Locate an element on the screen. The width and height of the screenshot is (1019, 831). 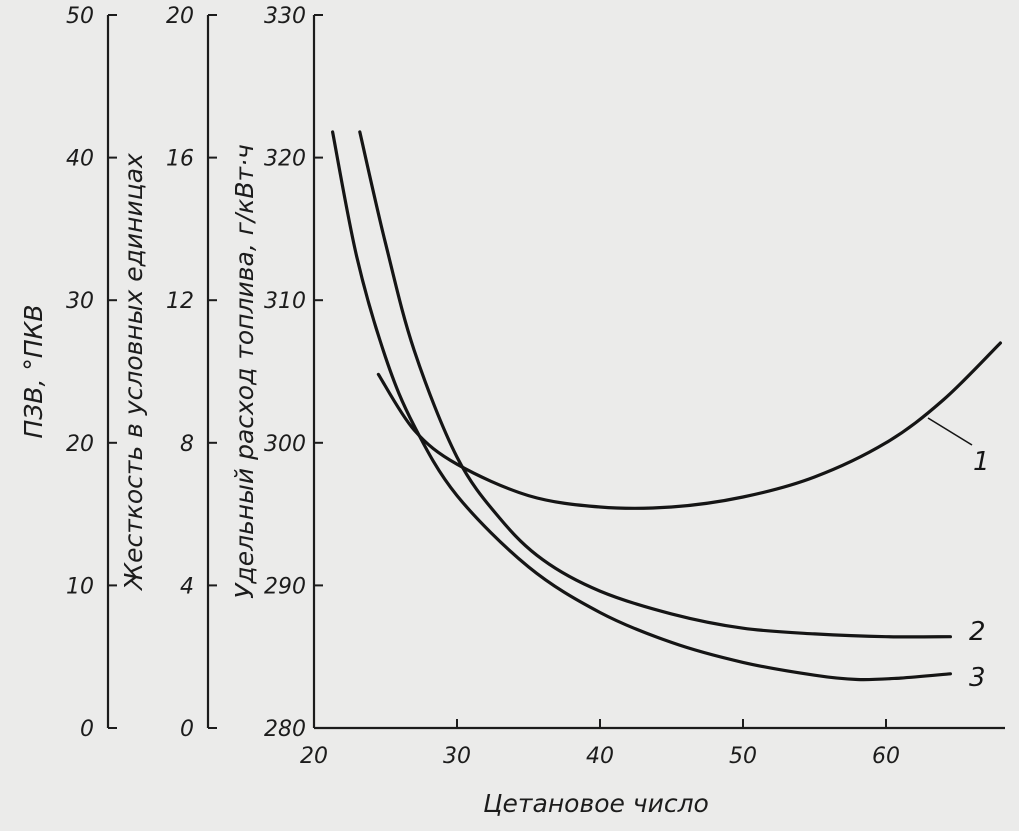
y-tick-label-fuel: 320 is located at coordinates (285, 159).